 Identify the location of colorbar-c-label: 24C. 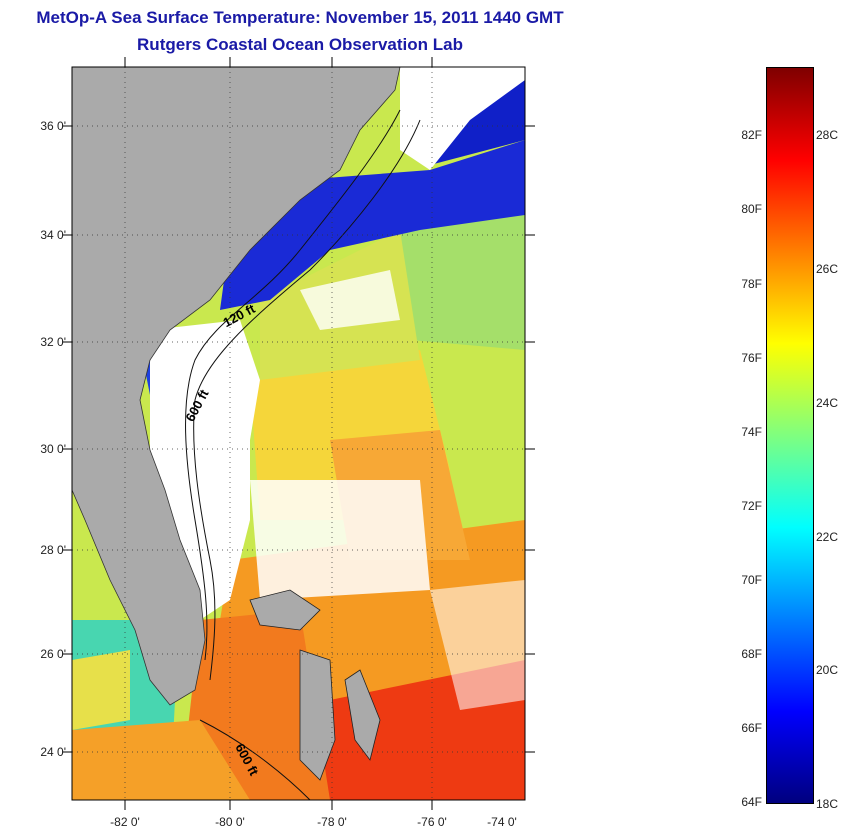
(827, 403).